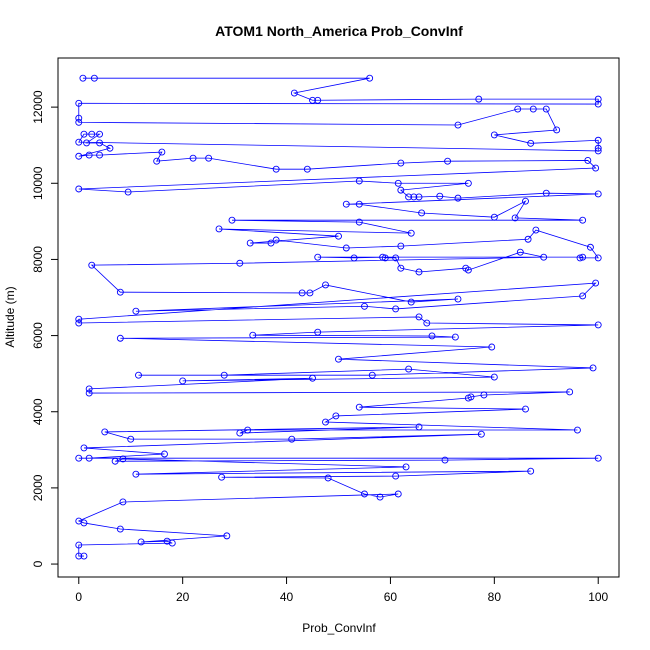  Describe the element at coordinates (38, 563) in the screenshot. I see `y-tick-label: 0` at that location.